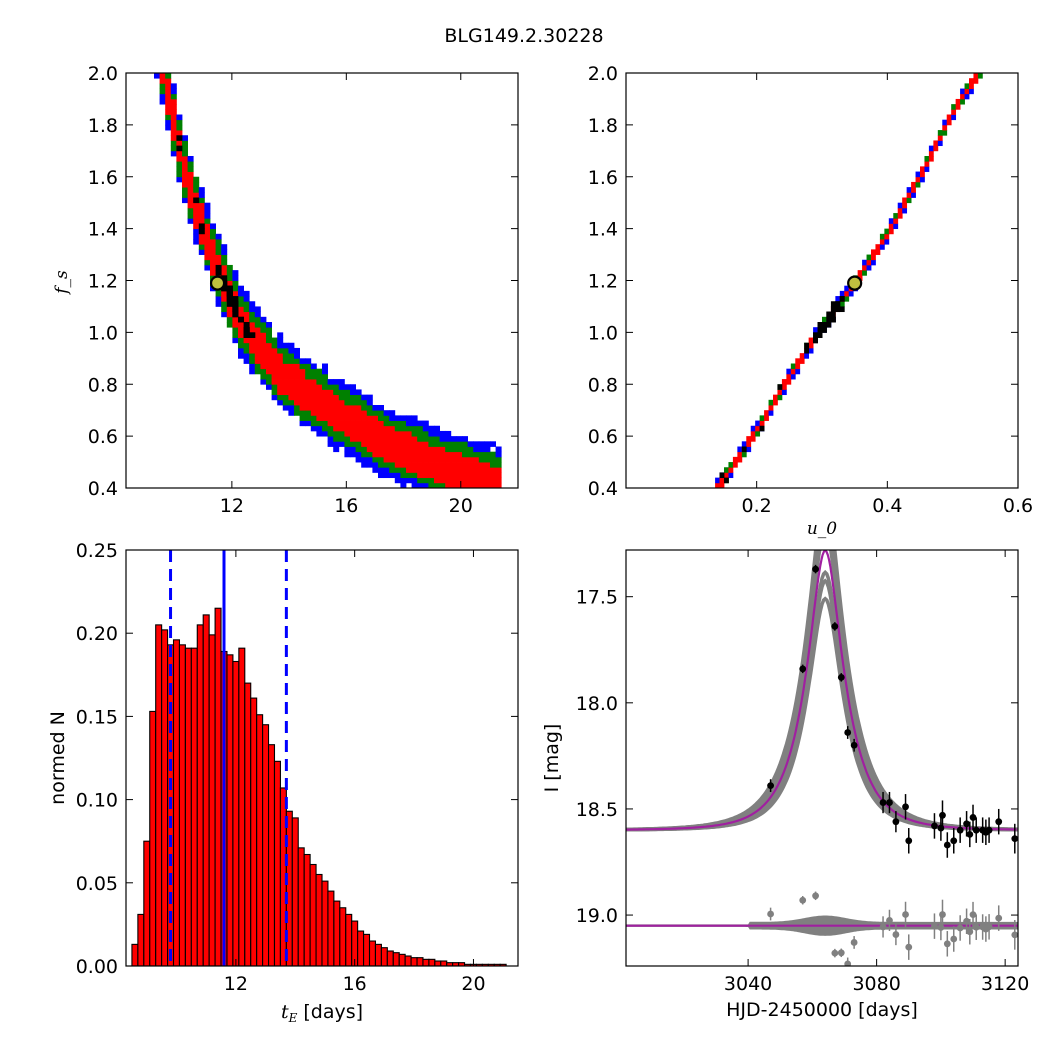 The height and width of the screenshot is (1050, 1050). Describe the element at coordinates (603, 282) in the screenshot. I see `y-tick-label: 1.2` at that location.